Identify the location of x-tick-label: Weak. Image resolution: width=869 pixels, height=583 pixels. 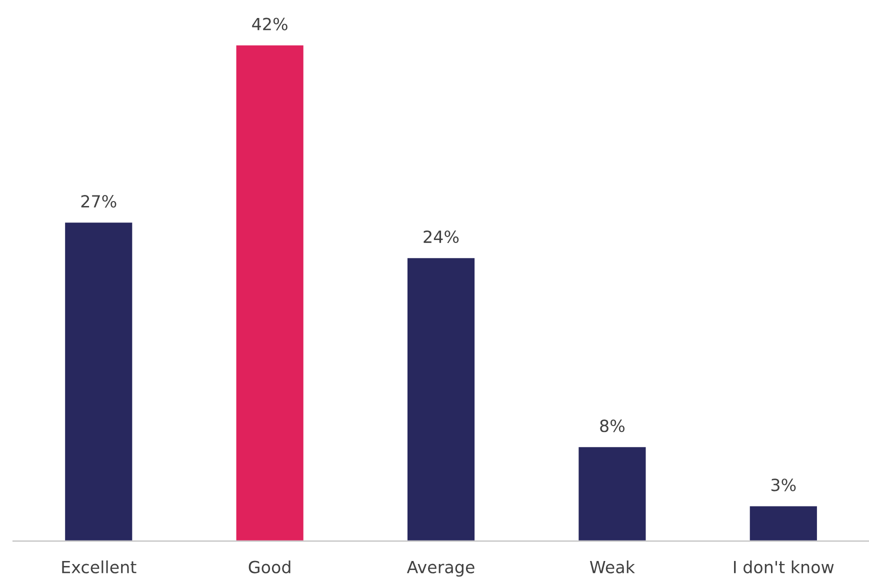
(612, 567).